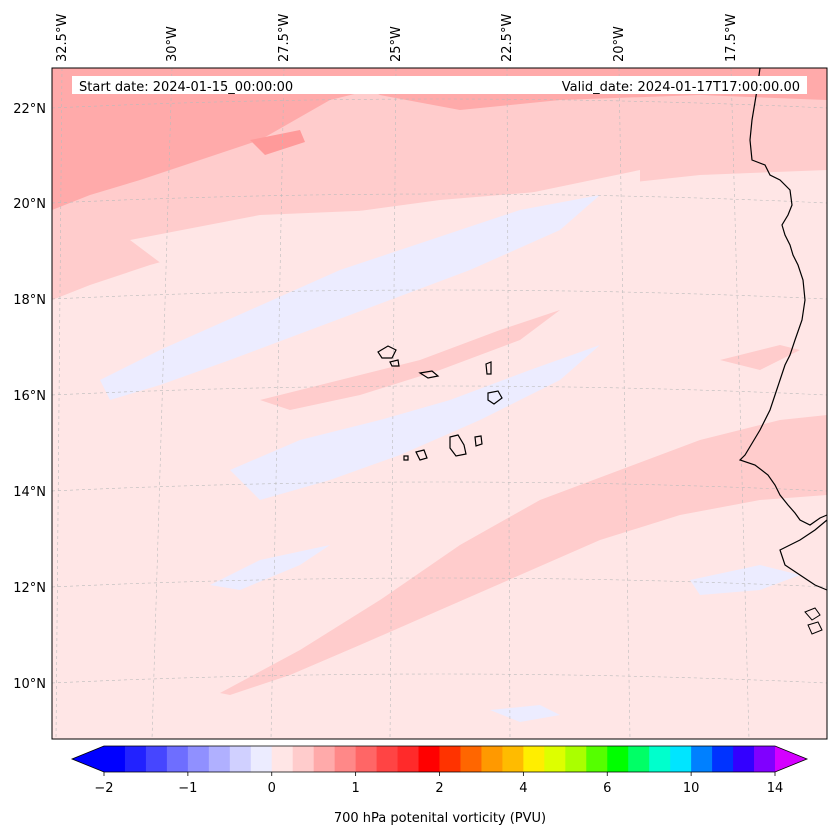 The image size is (837, 836). I want to click on longitude-label: 25°W, so click(396, 44).